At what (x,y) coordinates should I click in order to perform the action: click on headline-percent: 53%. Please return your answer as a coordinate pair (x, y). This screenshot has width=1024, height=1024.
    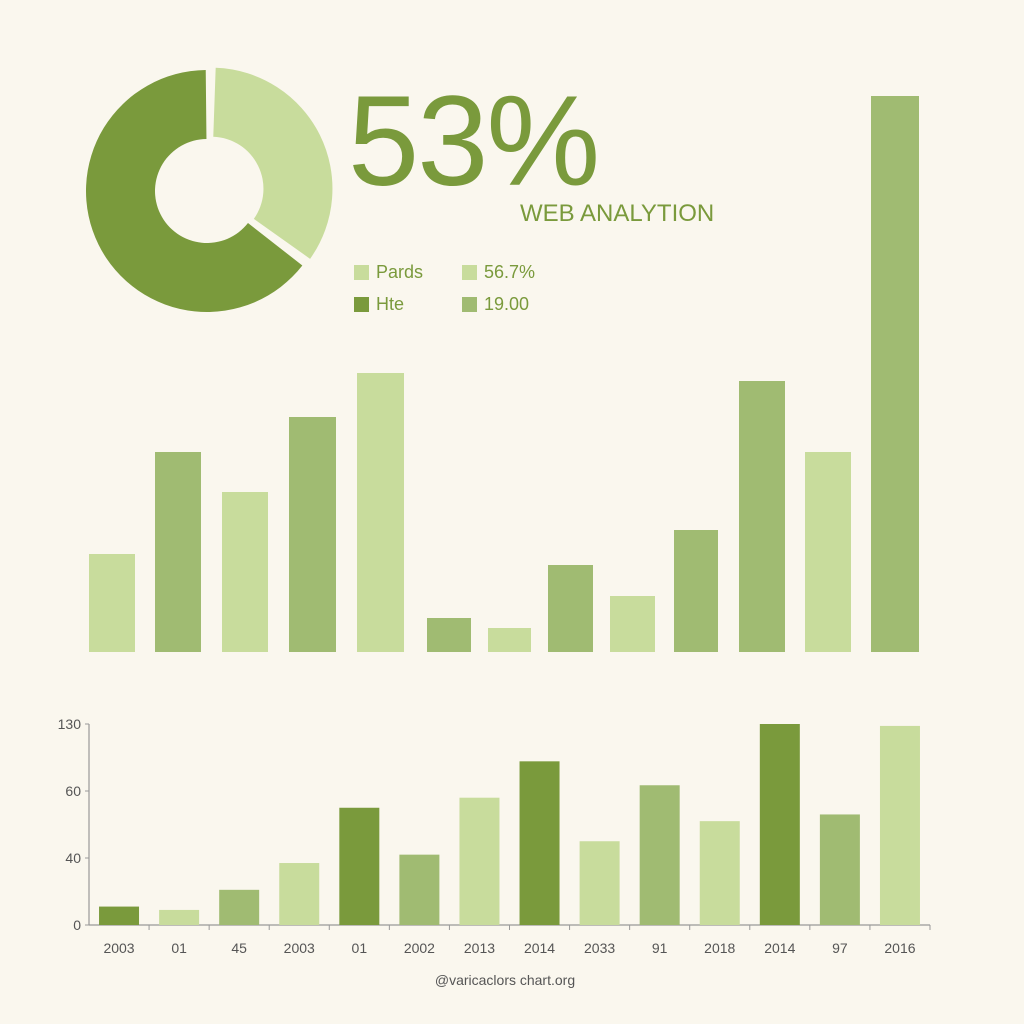
    Looking at the image, I should click on (474, 141).